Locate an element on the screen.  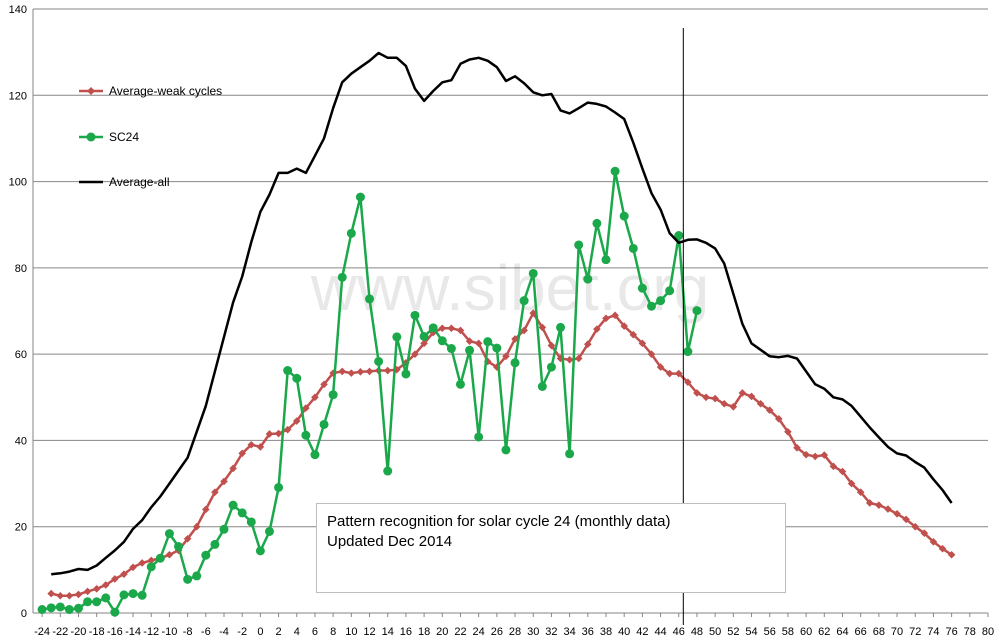
x-tick-label: 12 is located at coordinates (369, 632).